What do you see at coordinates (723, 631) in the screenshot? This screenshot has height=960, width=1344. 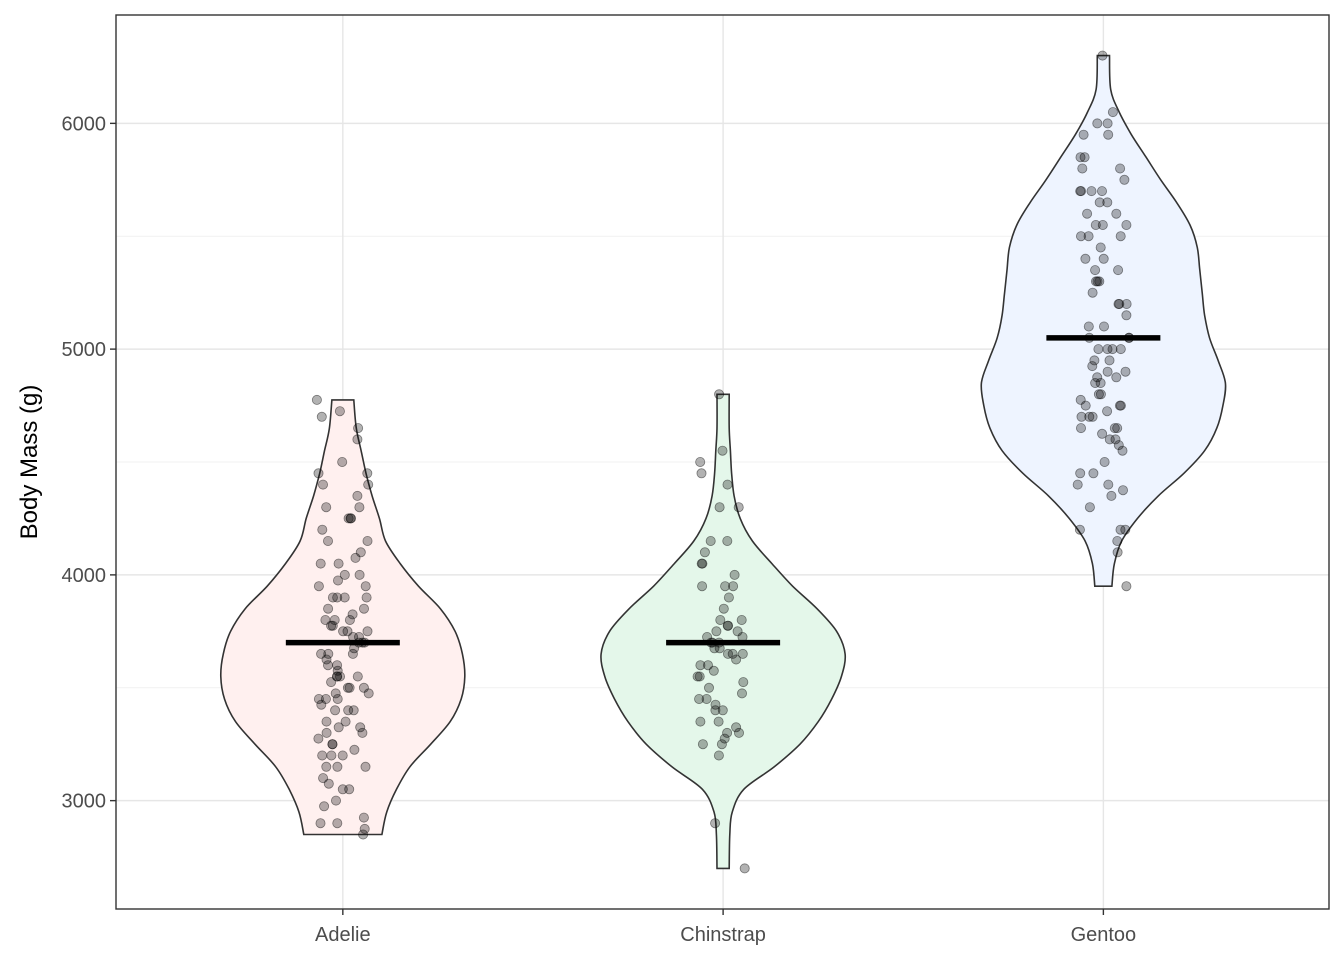 I see `violin-chinstrap` at bounding box center [723, 631].